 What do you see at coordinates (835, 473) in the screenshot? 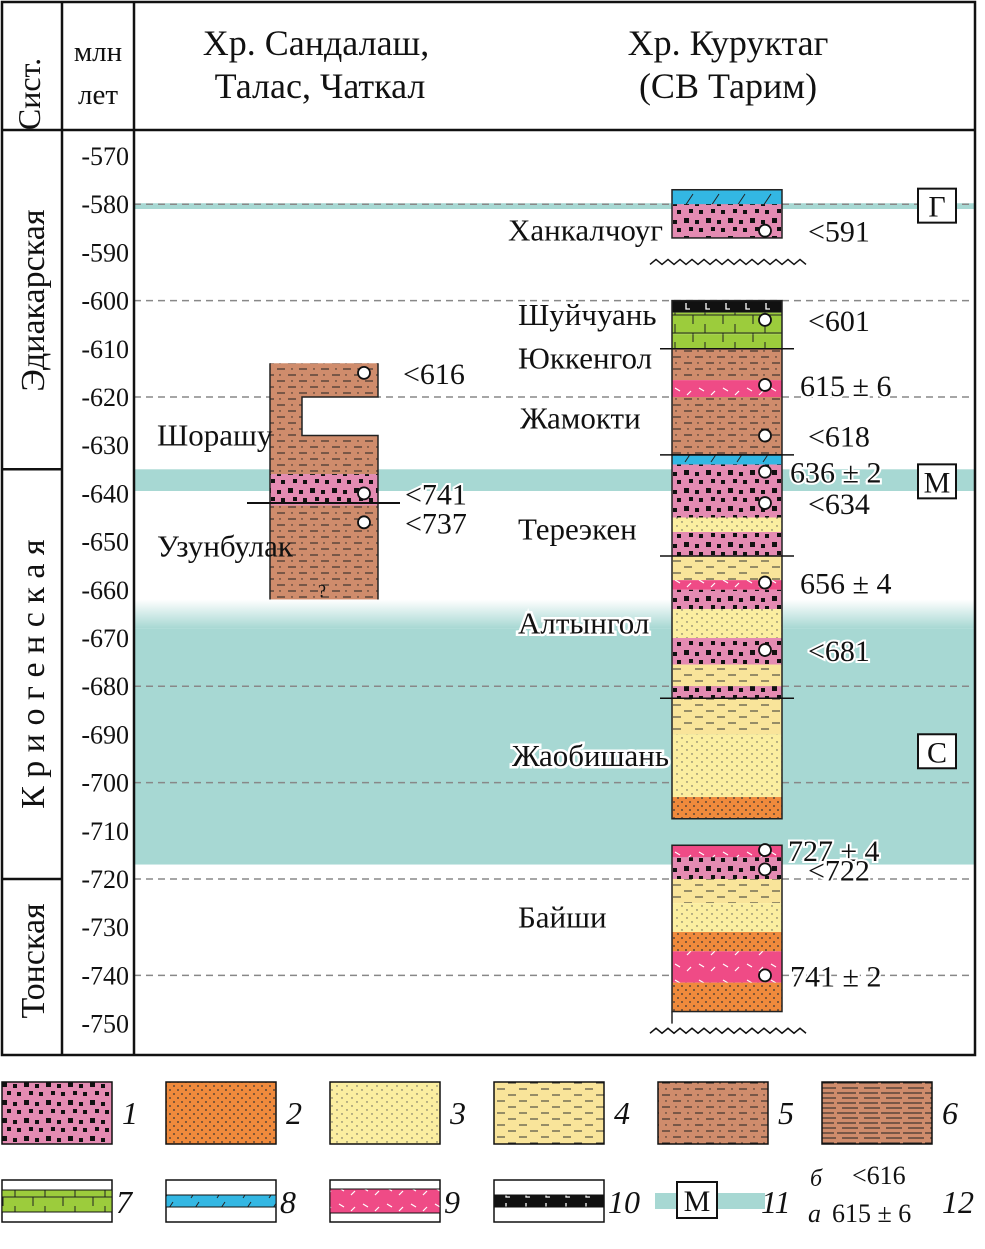
I see `age-label: 636 ± 2` at bounding box center [835, 473].